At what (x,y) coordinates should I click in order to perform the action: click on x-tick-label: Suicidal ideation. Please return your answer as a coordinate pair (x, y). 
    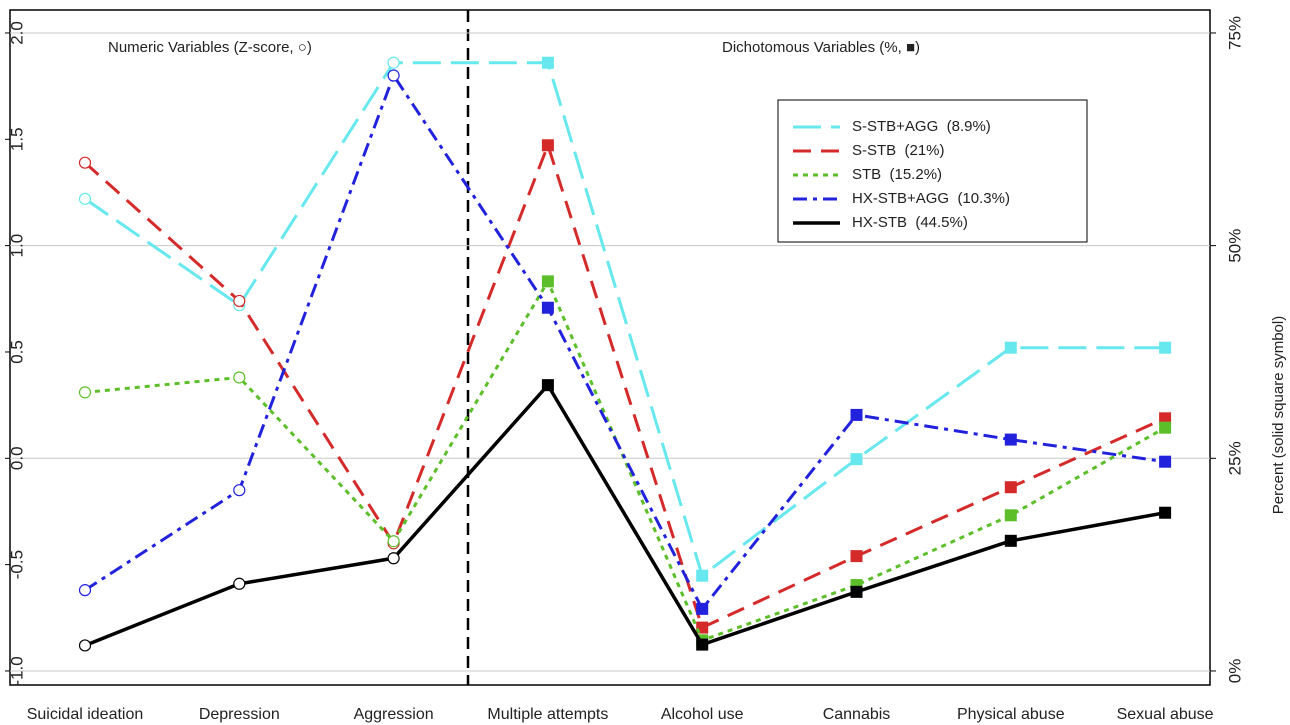
    Looking at the image, I should click on (85, 714).